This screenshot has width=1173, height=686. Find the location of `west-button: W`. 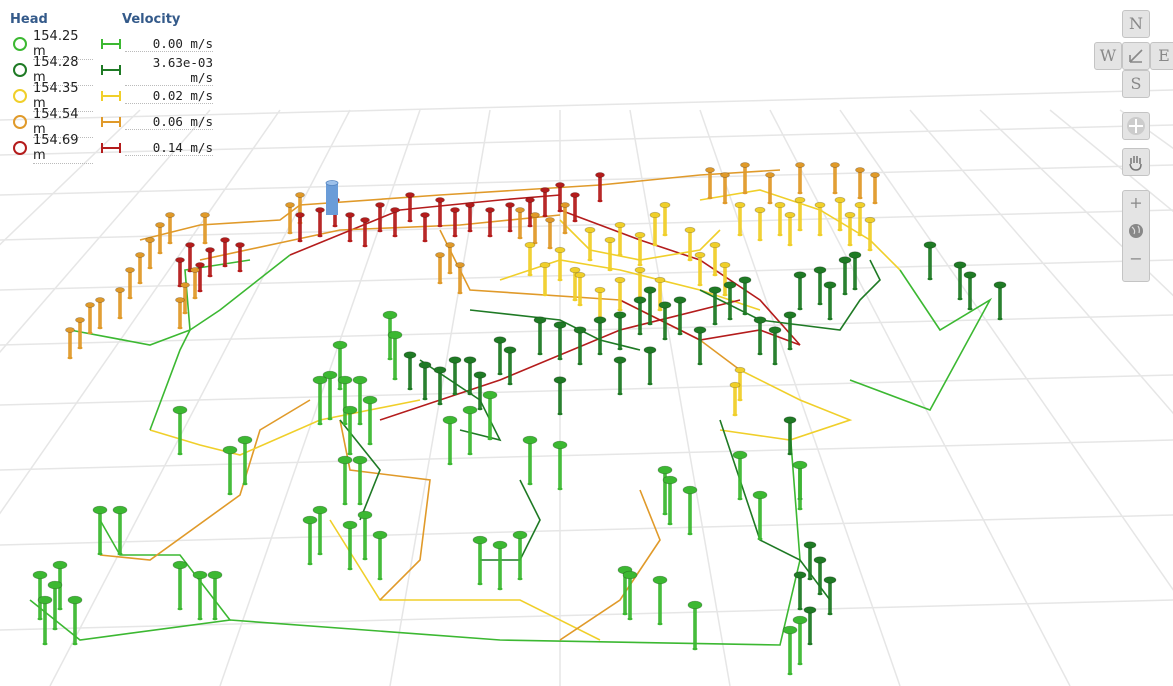

west-button: W is located at coordinates (1108, 56).